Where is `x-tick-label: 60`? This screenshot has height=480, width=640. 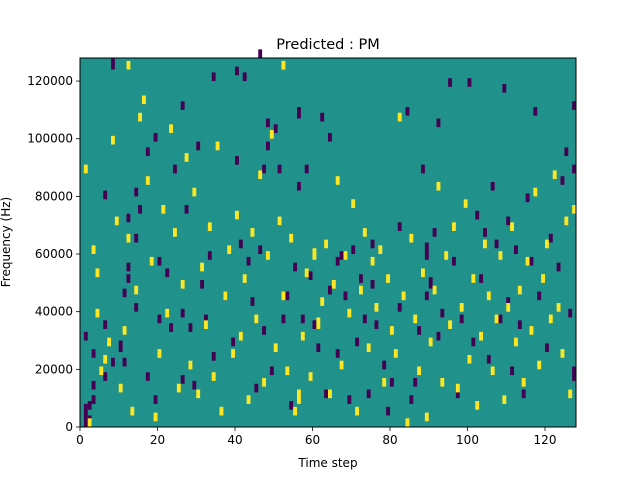
x-tick-label: 60 is located at coordinates (312, 440).